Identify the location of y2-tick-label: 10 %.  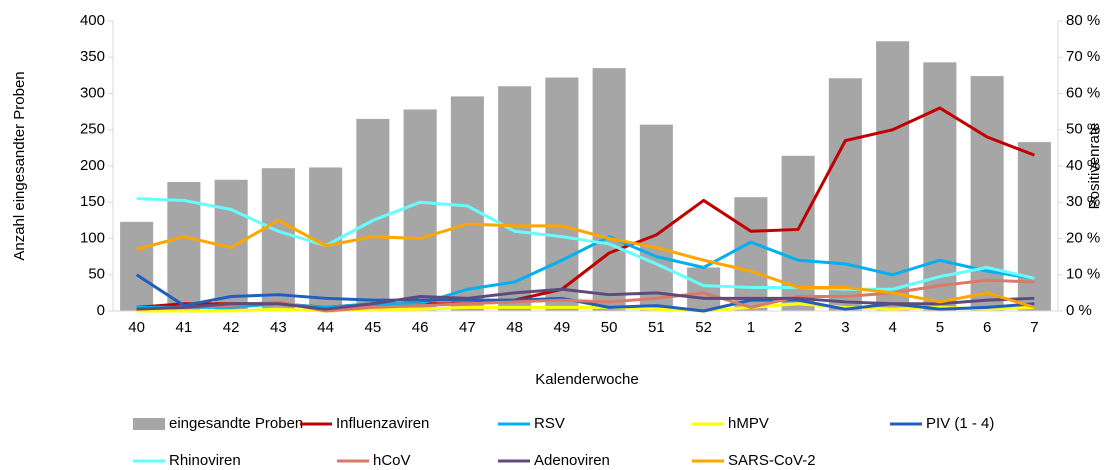
(1083, 274).